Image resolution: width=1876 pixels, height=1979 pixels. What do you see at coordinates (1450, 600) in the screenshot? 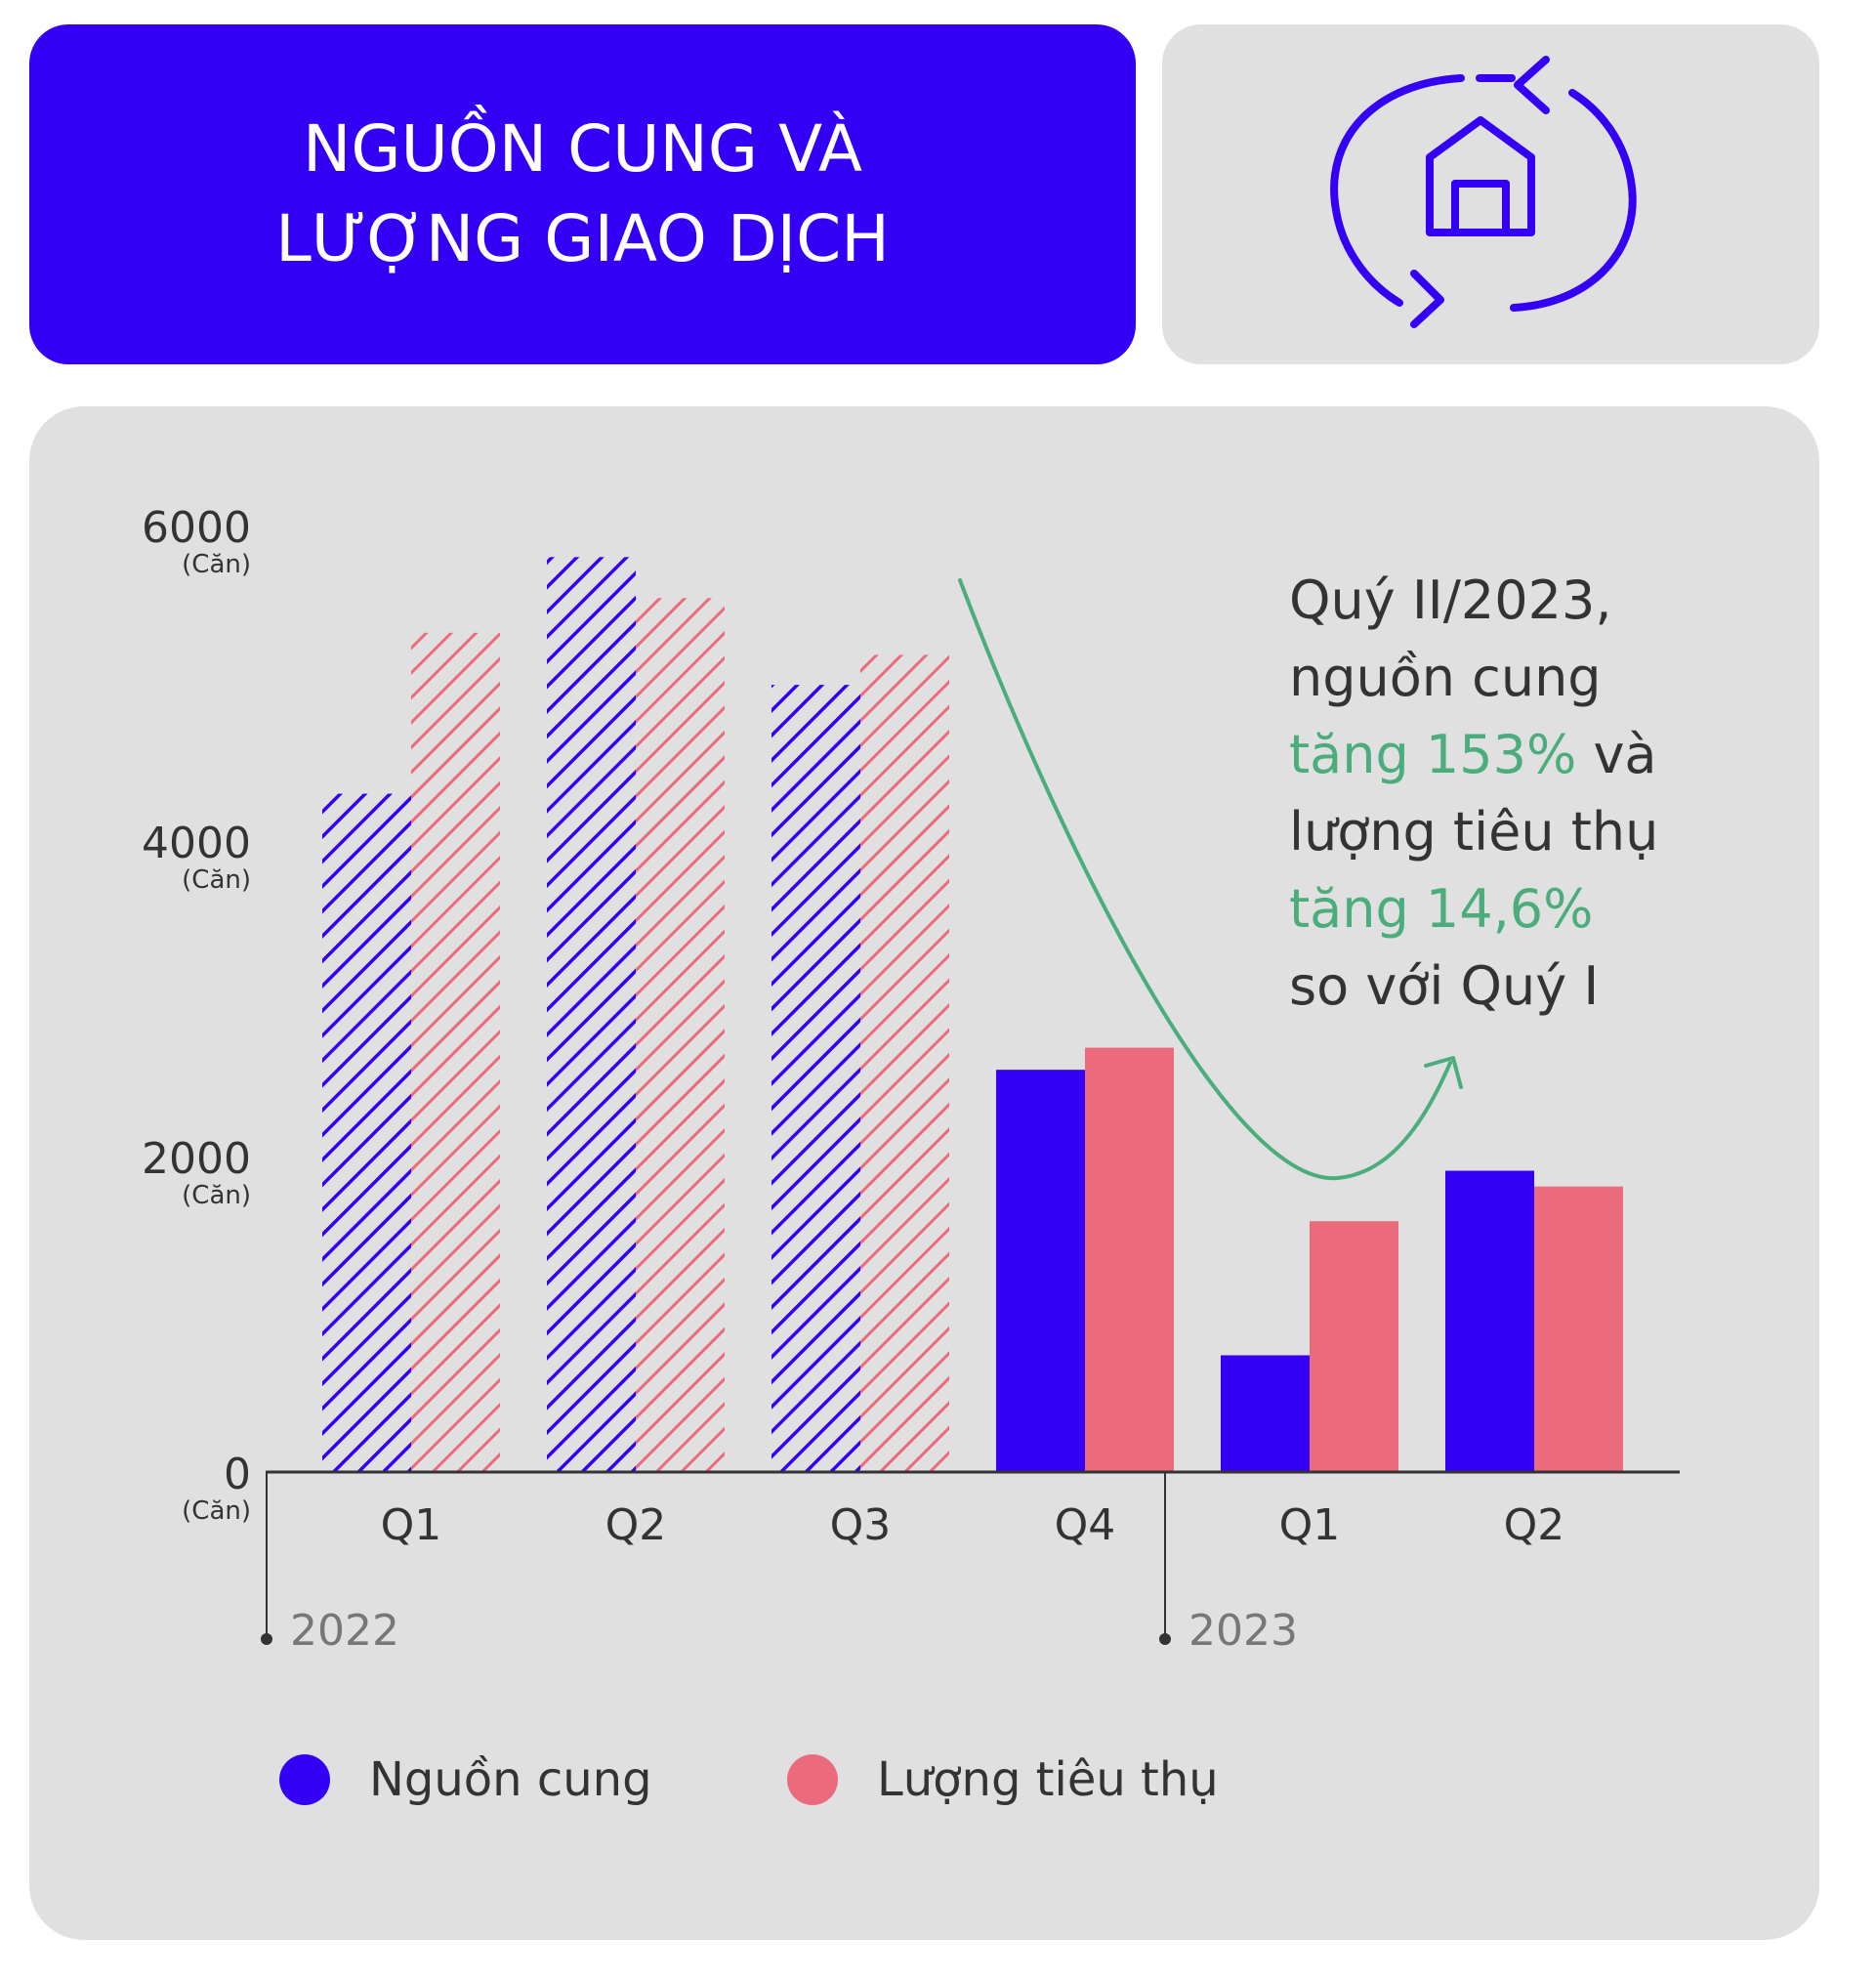
I see `annotation-line-1: Quý II/2023,` at bounding box center [1450, 600].